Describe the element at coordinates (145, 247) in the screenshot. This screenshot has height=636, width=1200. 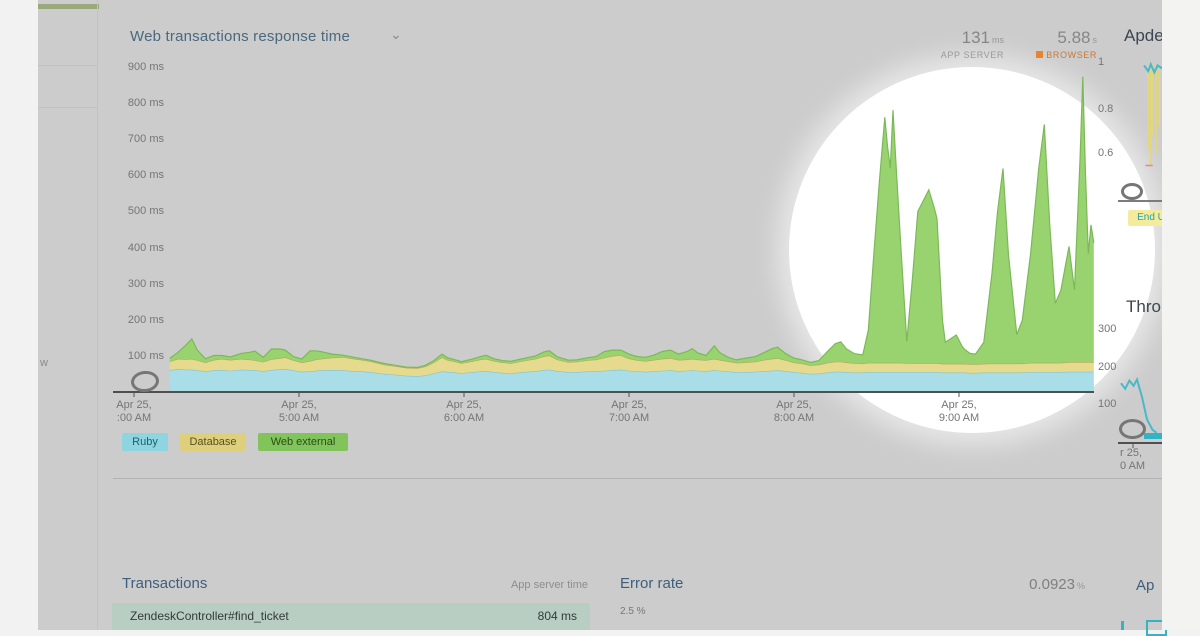
I see `y-axis-label: 400 ms` at that location.